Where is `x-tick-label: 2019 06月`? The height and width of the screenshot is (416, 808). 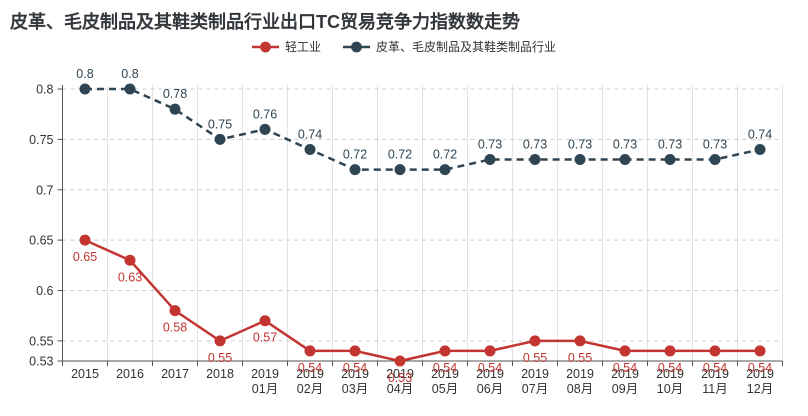
x-tick-label: 2019 06月 is located at coordinates (490, 381).